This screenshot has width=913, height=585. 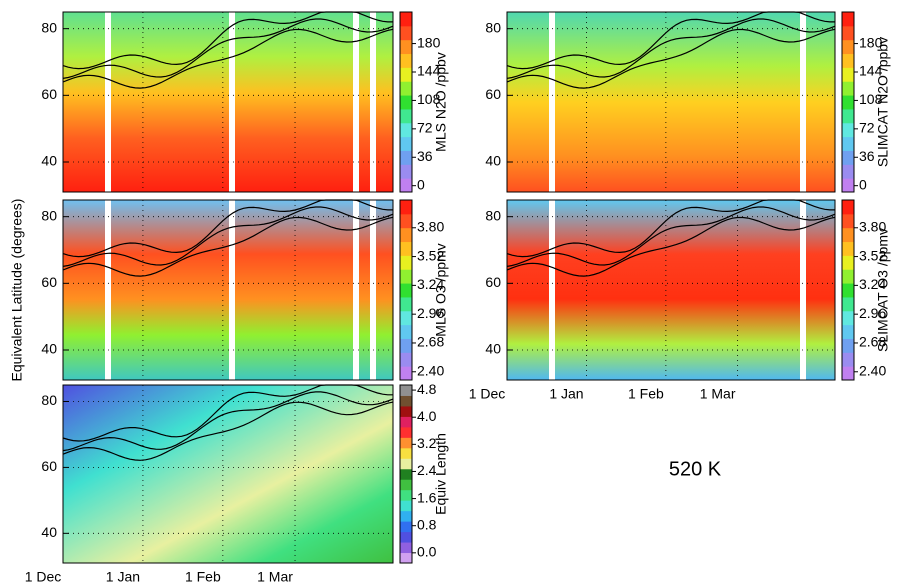 I want to click on colorbar-tick-label: 108, so click(x=429, y=99).